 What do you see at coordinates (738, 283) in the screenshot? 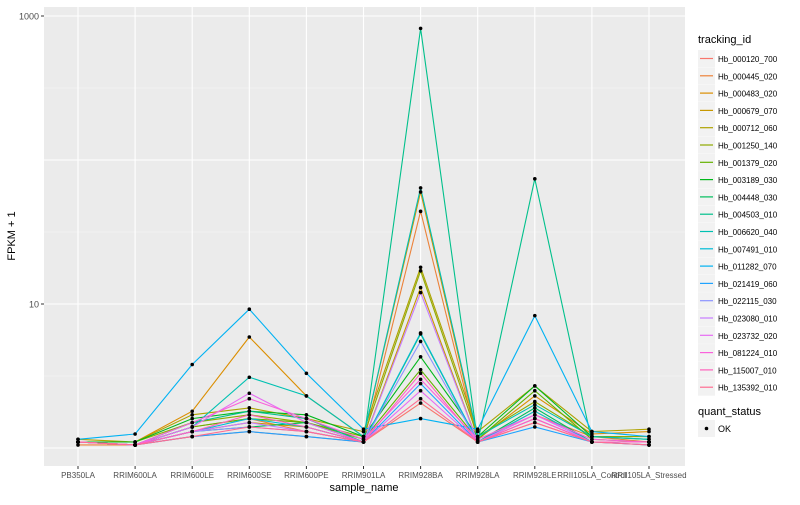
I see `legend-item: Hb_021419_060` at bounding box center [738, 283].